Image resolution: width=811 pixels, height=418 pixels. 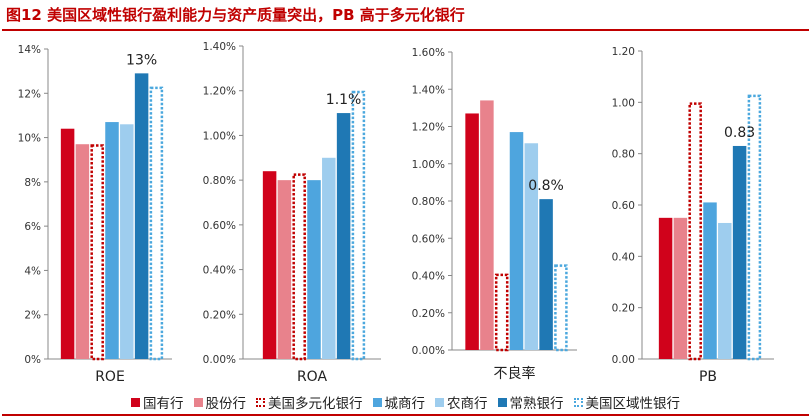 I want to click on y-tick-label: 2%, so click(x=32, y=316).